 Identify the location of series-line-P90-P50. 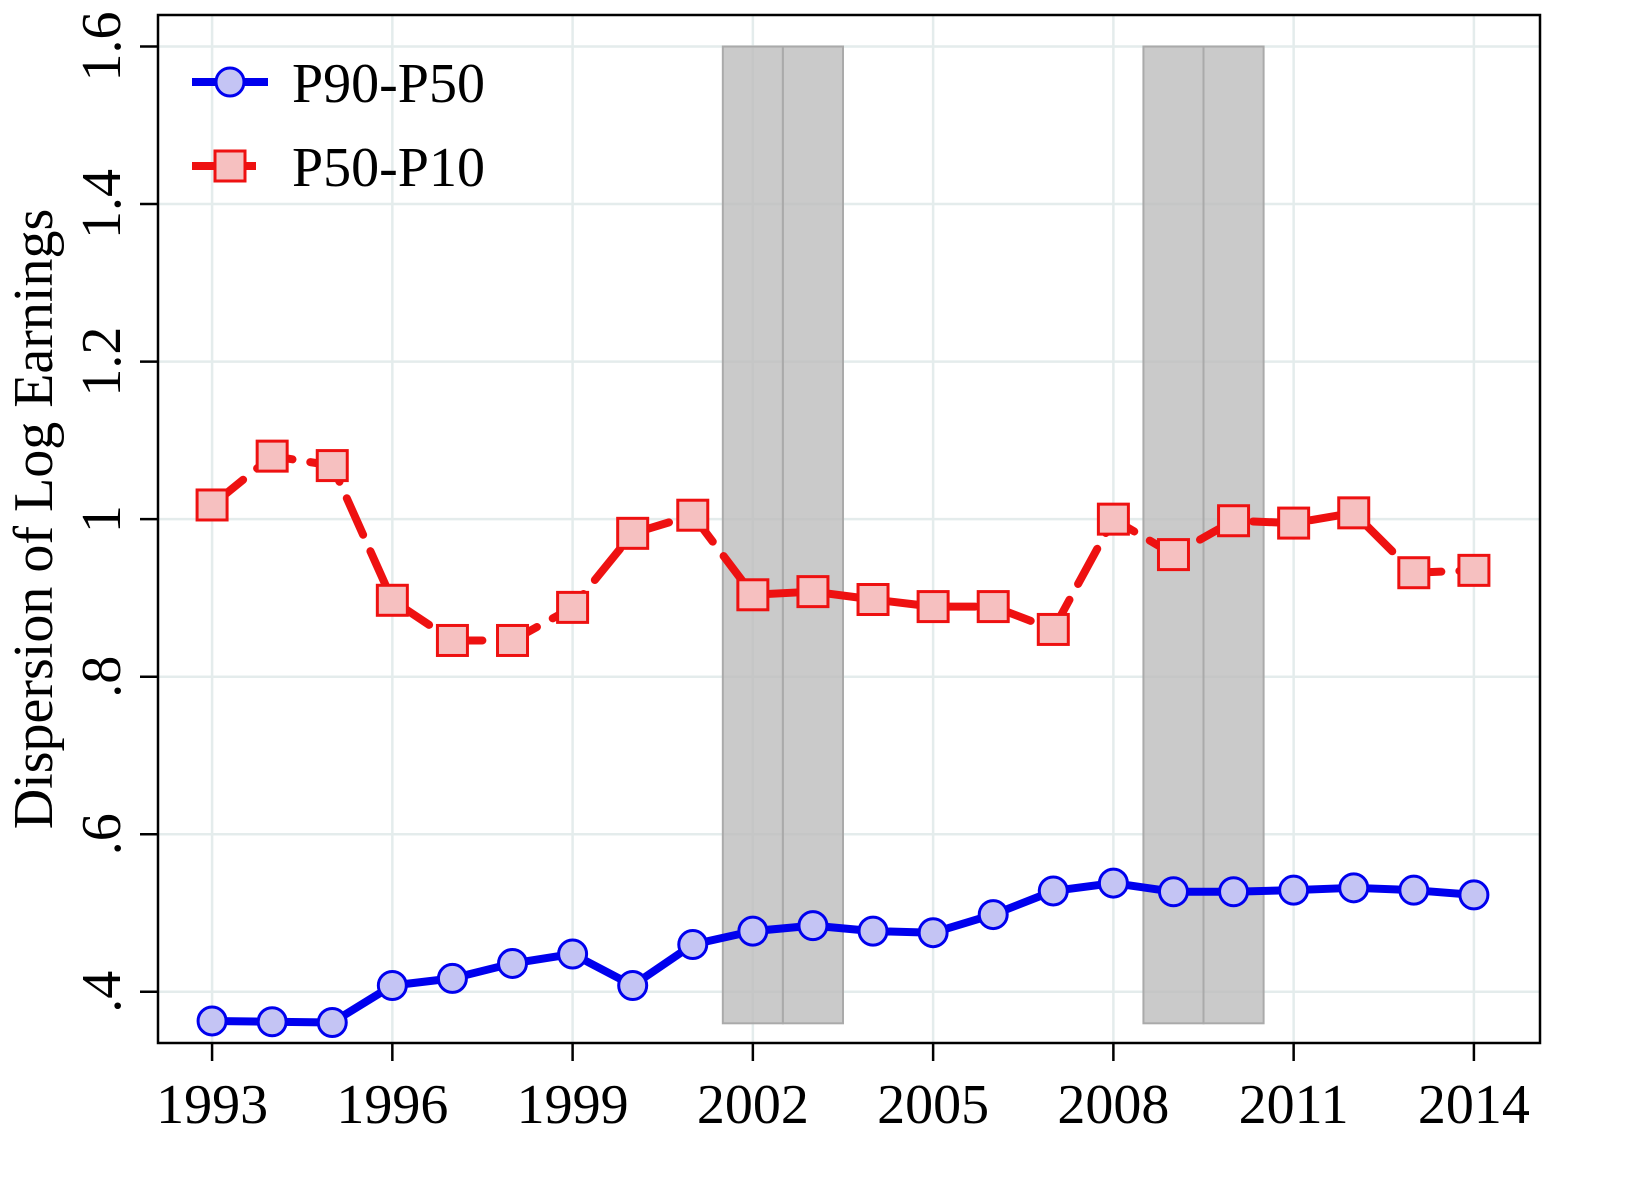
(843, 953).